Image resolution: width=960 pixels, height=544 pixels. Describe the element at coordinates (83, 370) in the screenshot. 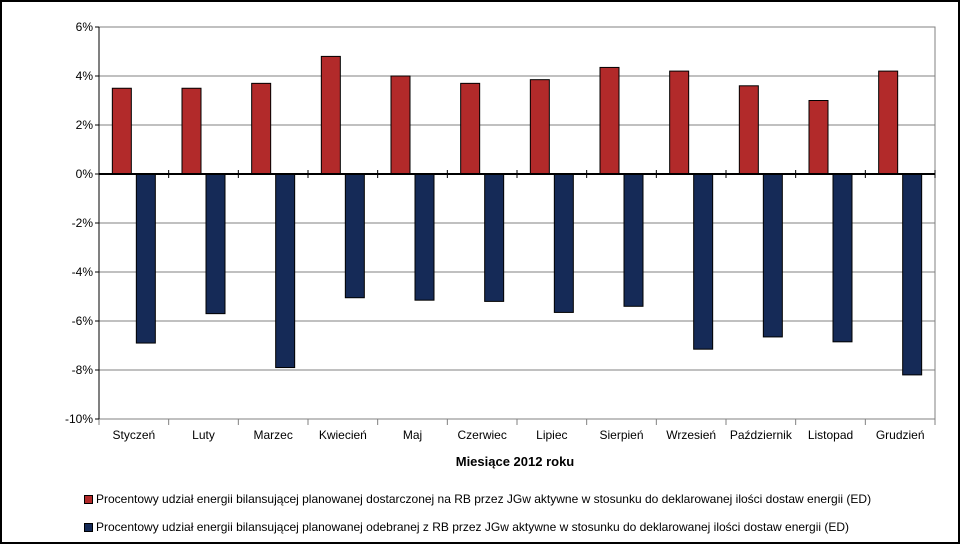

I see `y-tick-label: -8%` at that location.